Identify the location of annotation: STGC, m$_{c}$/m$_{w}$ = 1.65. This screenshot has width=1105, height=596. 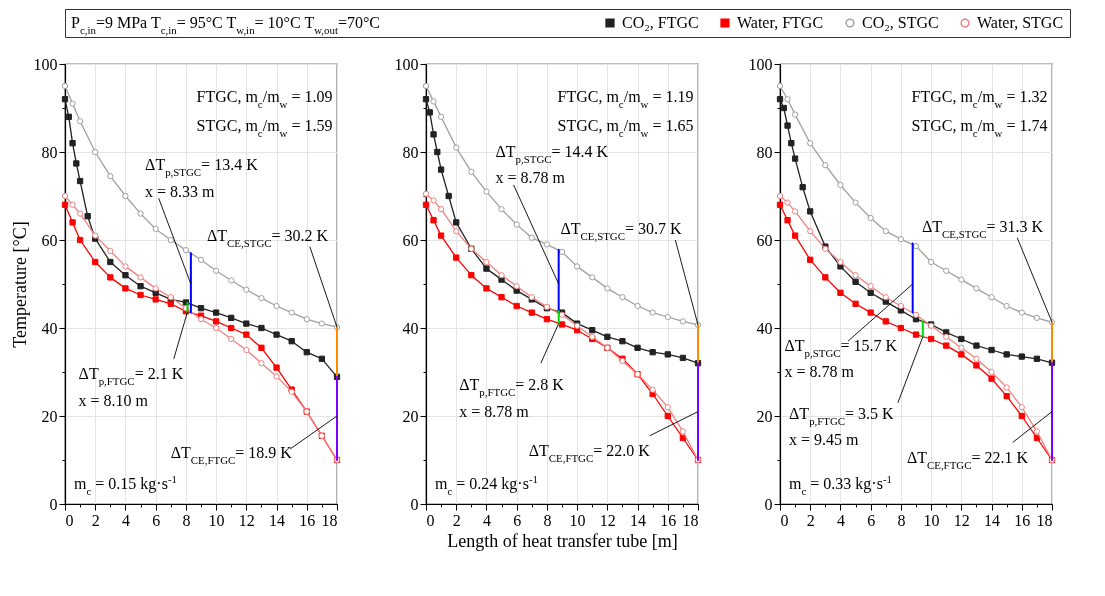
(625, 127).